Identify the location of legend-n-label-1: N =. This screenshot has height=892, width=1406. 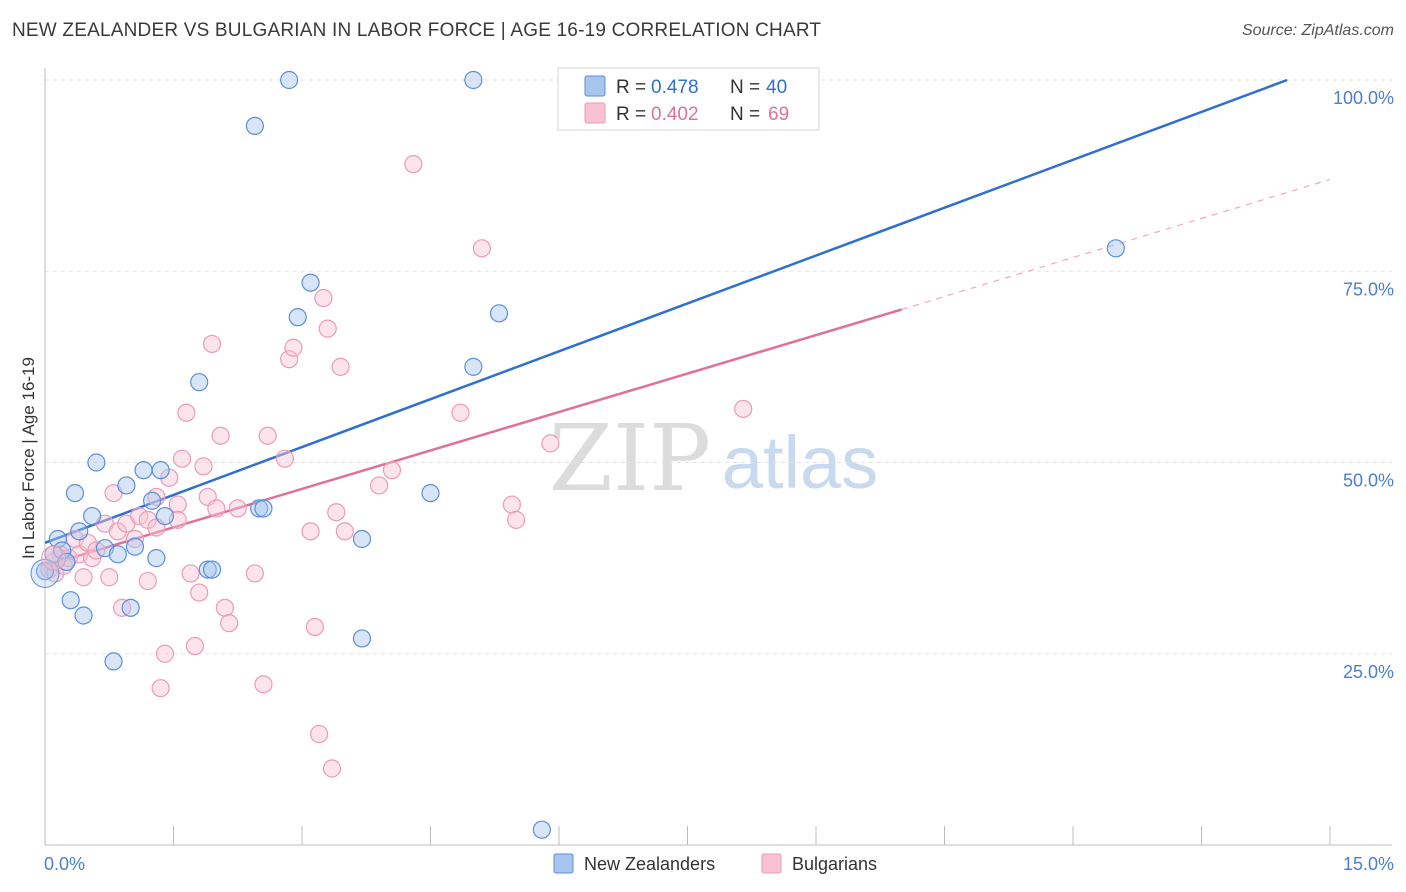
(745, 87).